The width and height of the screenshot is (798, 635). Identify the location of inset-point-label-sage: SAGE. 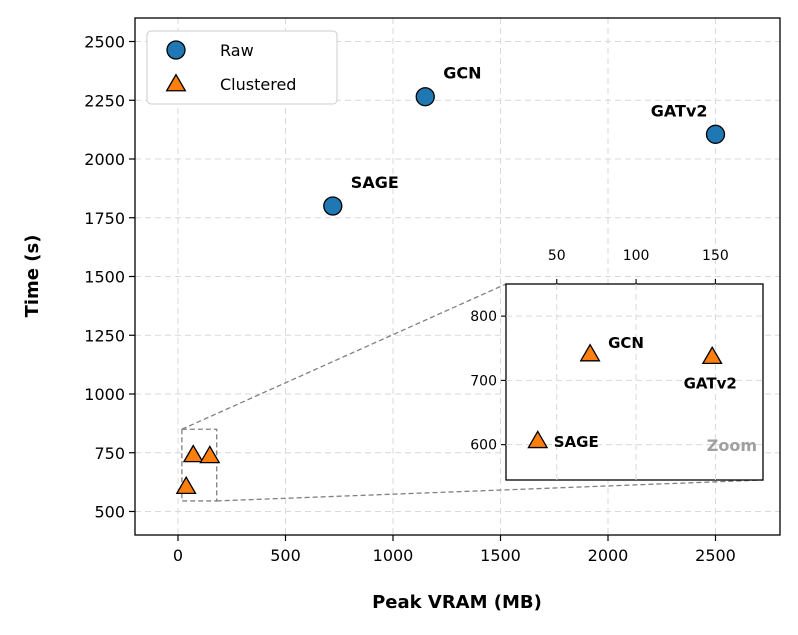
(576, 442).